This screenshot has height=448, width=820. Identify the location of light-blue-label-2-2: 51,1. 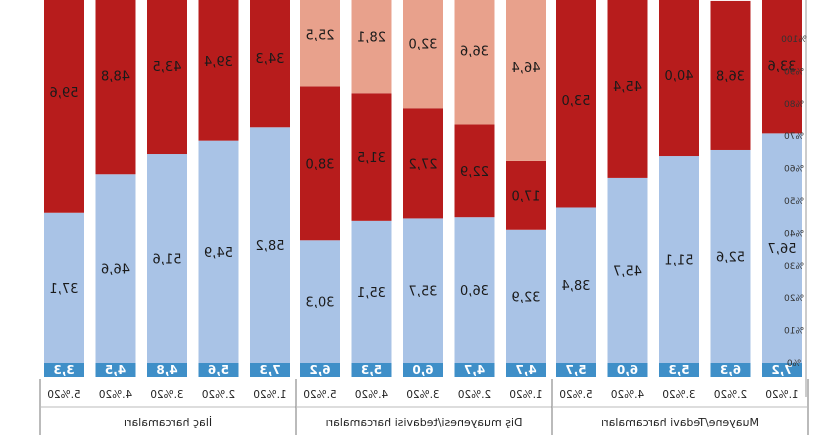
(679, 261).